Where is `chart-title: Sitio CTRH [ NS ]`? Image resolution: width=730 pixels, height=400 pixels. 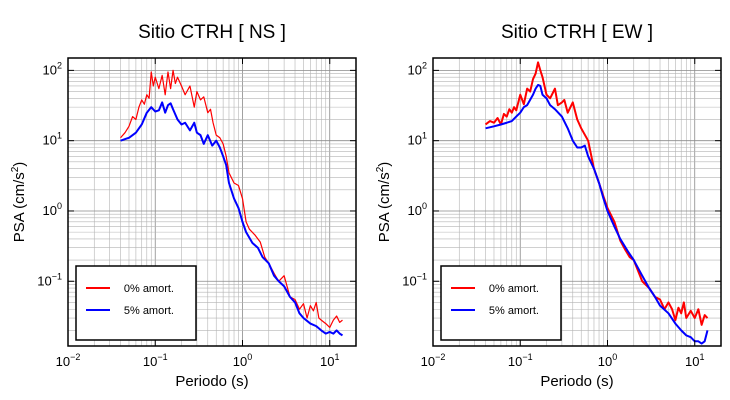 chart-title: Sitio CTRH [ NS ] is located at coordinates (212, 32).